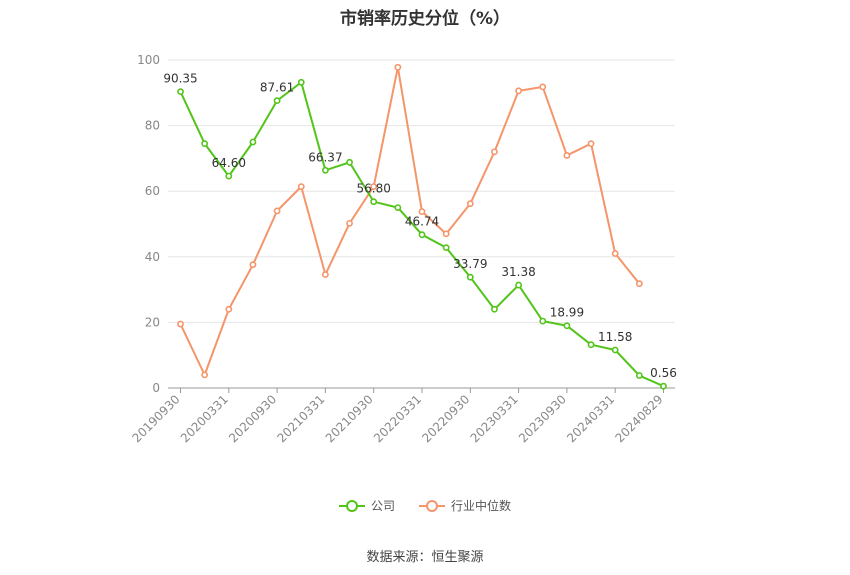 The image size is (850, 575). What do you see at coordinates (590, 418) in the screenshot?
I see `x-tick-label: 20240331` at bounding box center [590, 418].